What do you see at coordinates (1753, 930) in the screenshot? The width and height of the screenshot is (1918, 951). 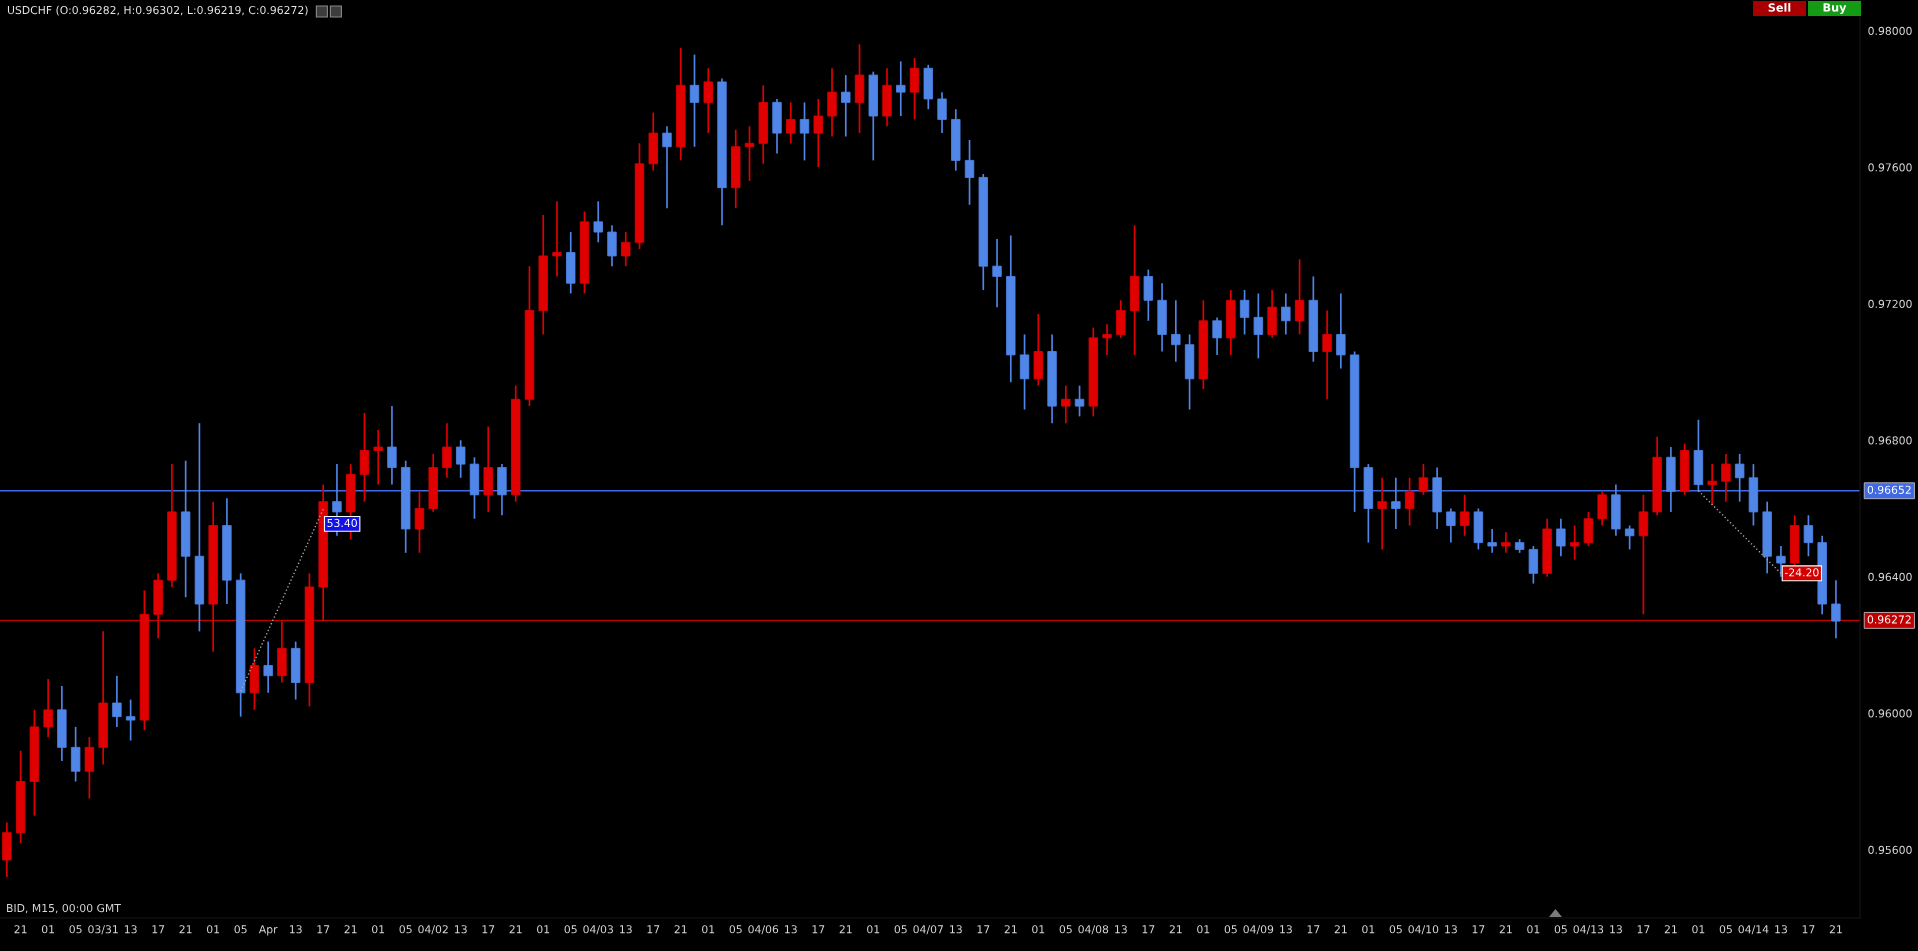 I see `x-tick-label: 04/14` at bounding box center [1753, 930].